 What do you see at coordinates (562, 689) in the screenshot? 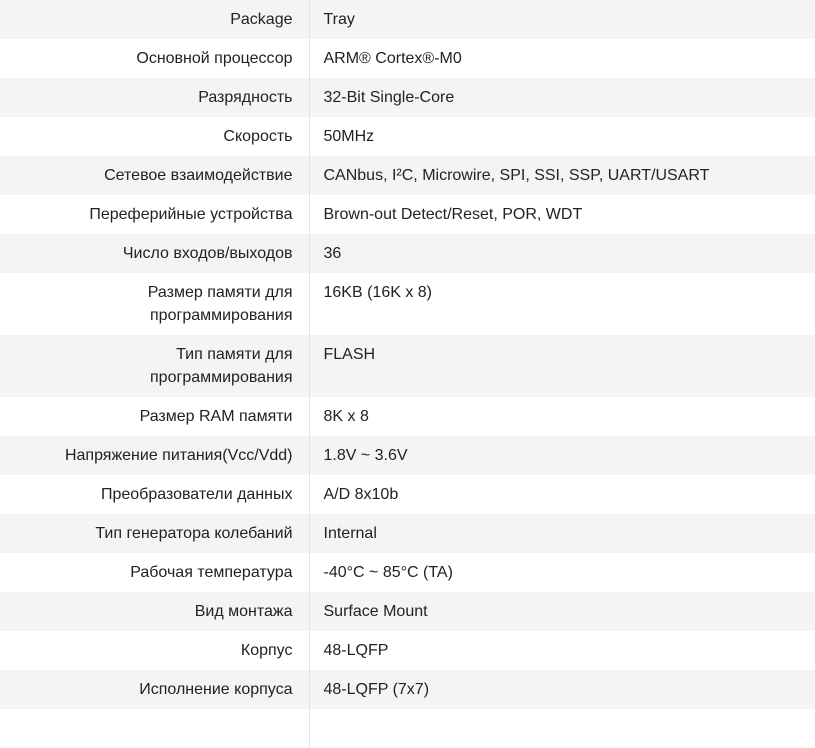
I see `spec-value: 48-LQFP (7x7)` at bounding box center [562, 689].